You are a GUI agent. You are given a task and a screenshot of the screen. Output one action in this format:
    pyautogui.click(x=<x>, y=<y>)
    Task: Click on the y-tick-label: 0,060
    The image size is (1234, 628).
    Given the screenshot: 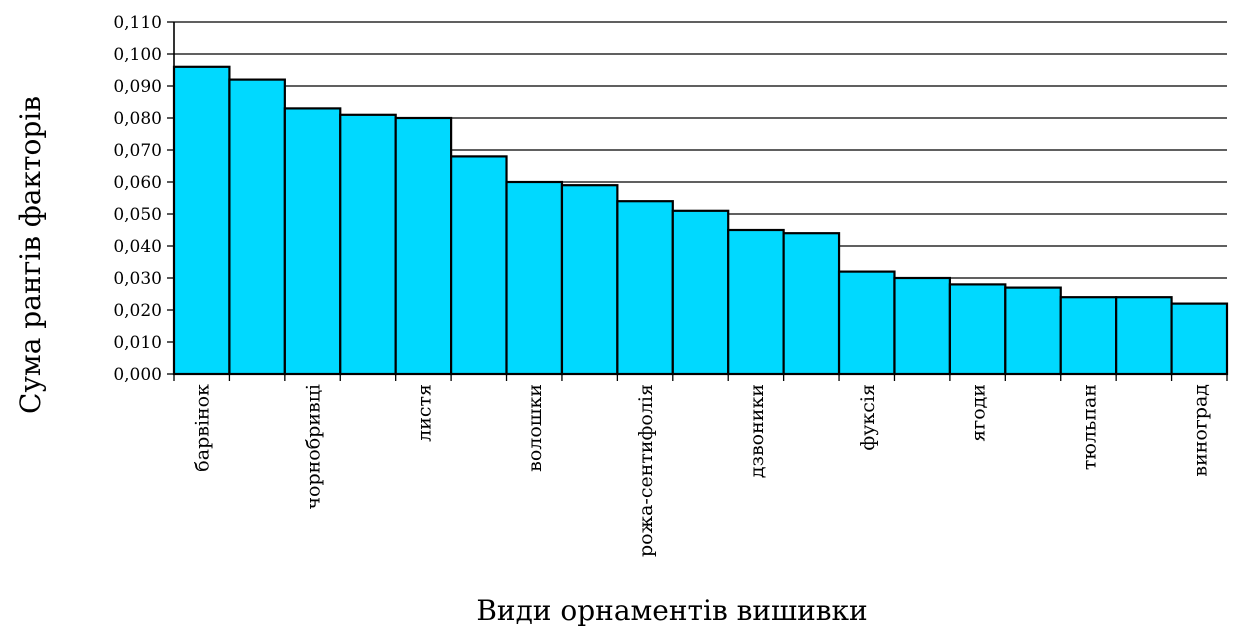 What is the action you would take?
    pyautogui.click(x=137, y=183)
    